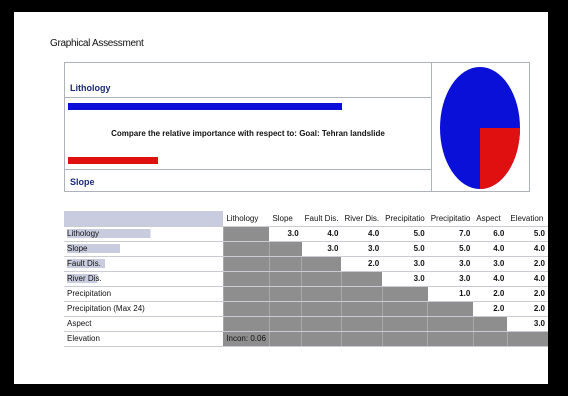  I want to click on row-label-text: River Dis., so click(143, 278).